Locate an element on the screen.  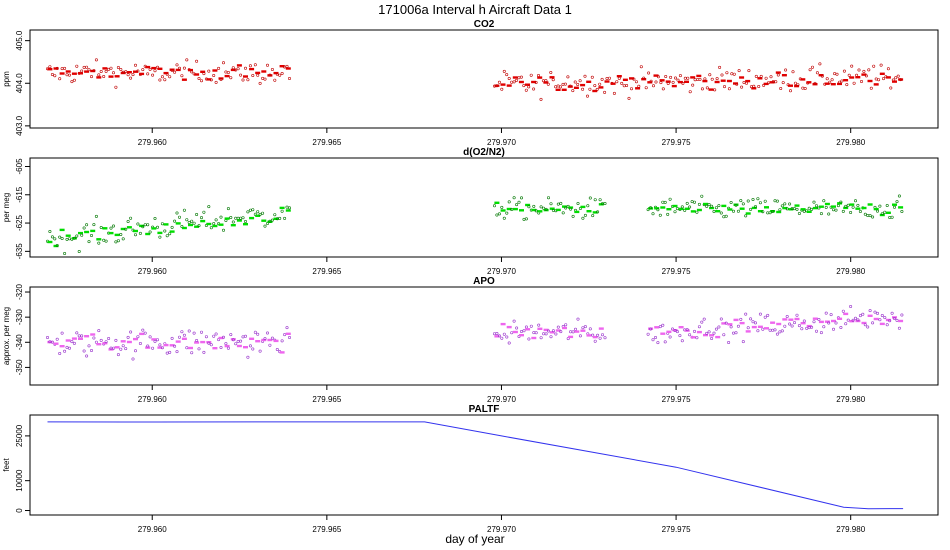
y-tick-label: -320 is located at coordinates (19, 291).